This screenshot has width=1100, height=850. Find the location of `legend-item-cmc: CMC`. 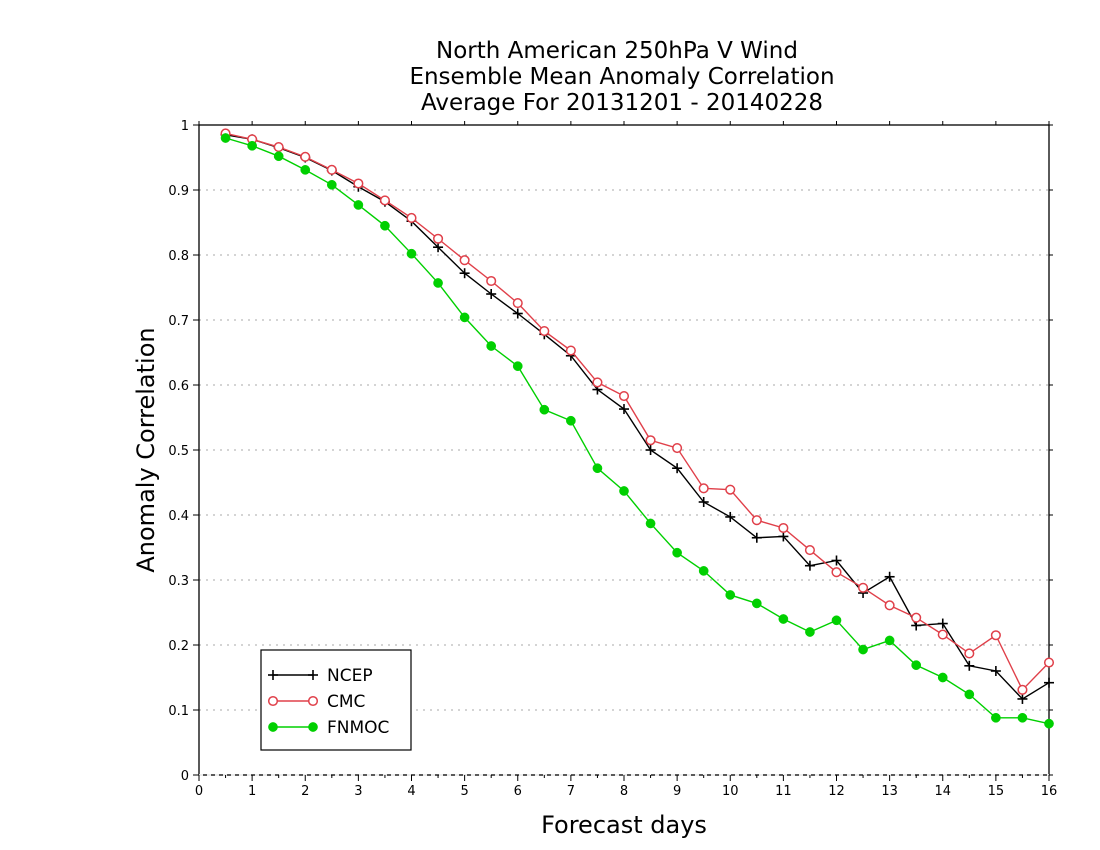

legend-item-cmc: CMC is located at coordinates (316, 702).